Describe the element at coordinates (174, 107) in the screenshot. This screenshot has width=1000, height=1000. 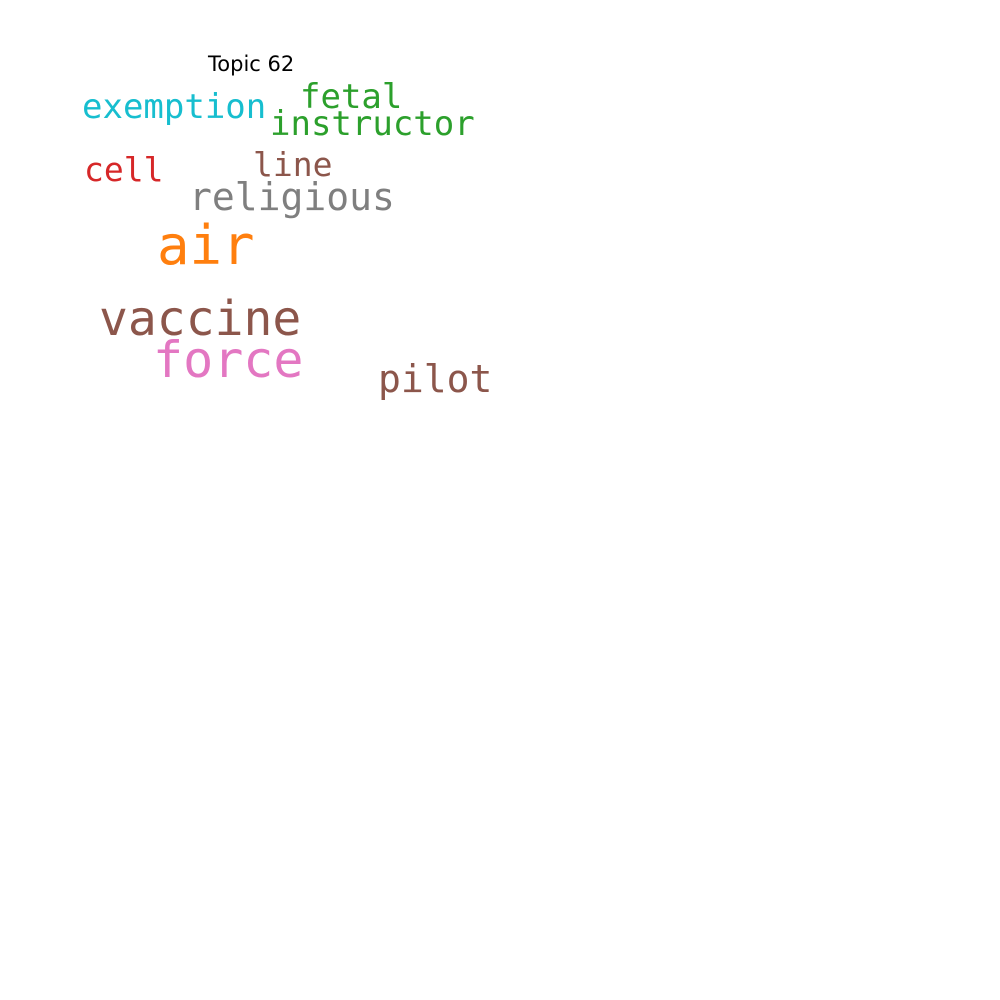
I see `word-exemption: exemption` at that location.